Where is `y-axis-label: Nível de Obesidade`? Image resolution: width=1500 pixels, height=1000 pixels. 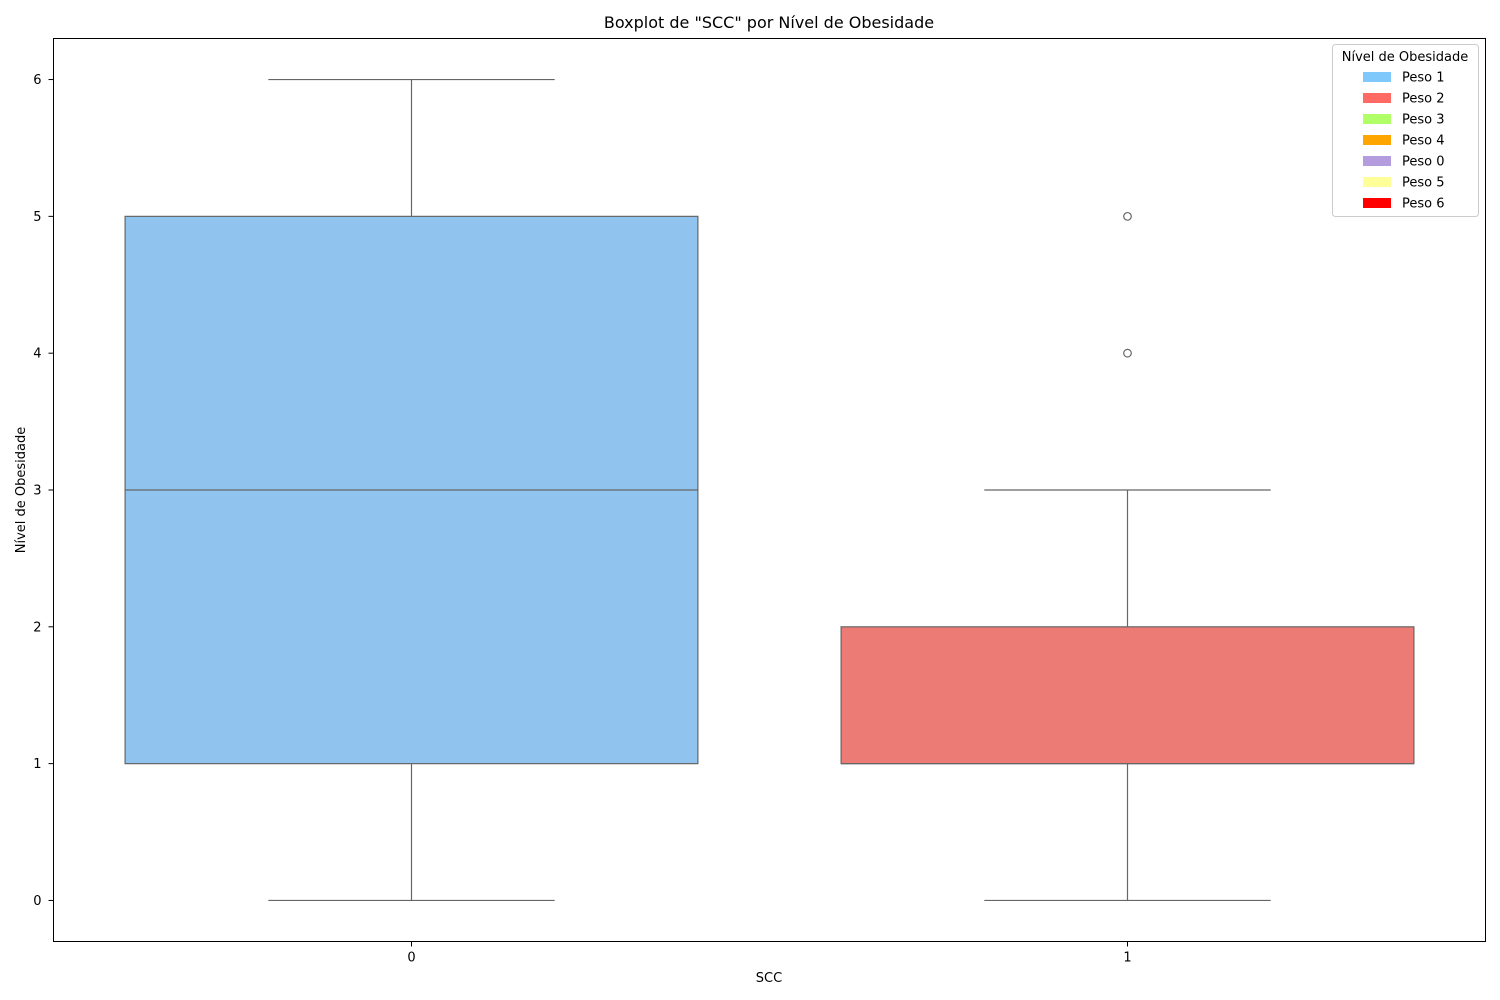
y-axis-label: Nível de Obesidade is located at coordinates (21, 490).